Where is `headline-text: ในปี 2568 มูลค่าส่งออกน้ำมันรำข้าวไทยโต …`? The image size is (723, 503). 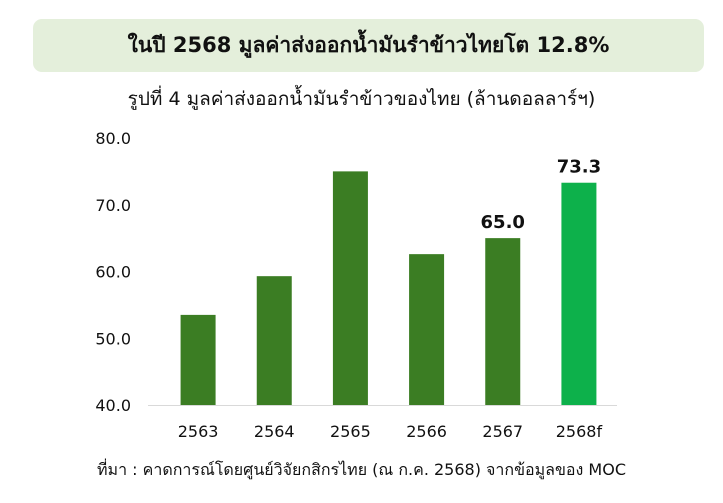 headline-text: ในปี 2568 มูลค่าส่งออกน้ำมันรำข้าวไทยโต … is located at coordinates (368, 45).